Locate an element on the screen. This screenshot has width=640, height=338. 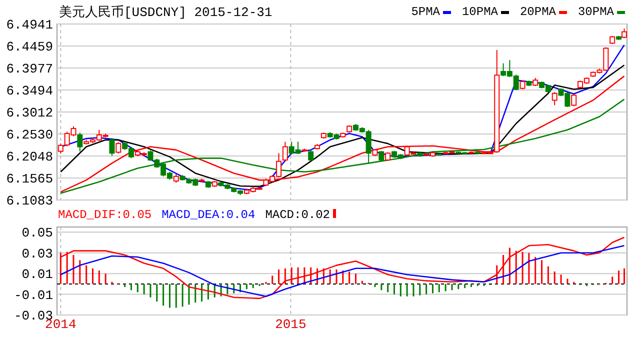
legend-label: 30PMA is located at coordinates (596, 12).